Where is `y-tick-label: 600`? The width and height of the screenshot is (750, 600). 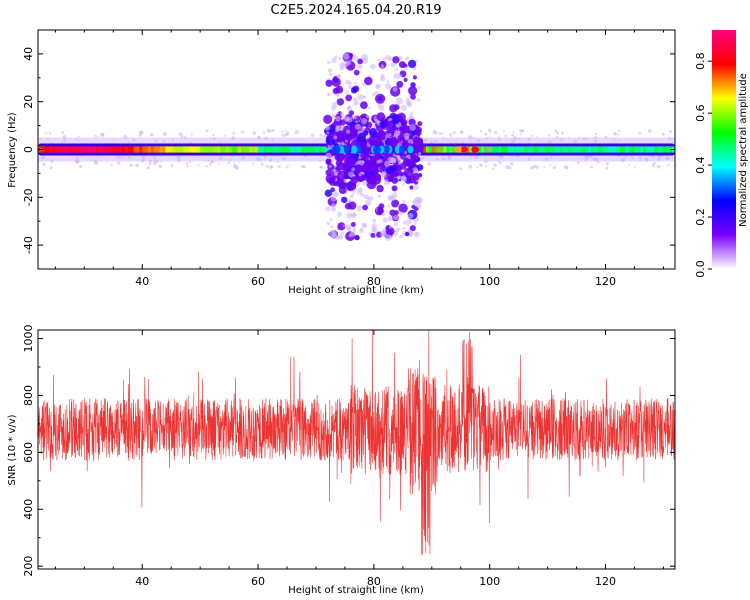
y-tick-label: 600 is located at coordinates (28, 452).